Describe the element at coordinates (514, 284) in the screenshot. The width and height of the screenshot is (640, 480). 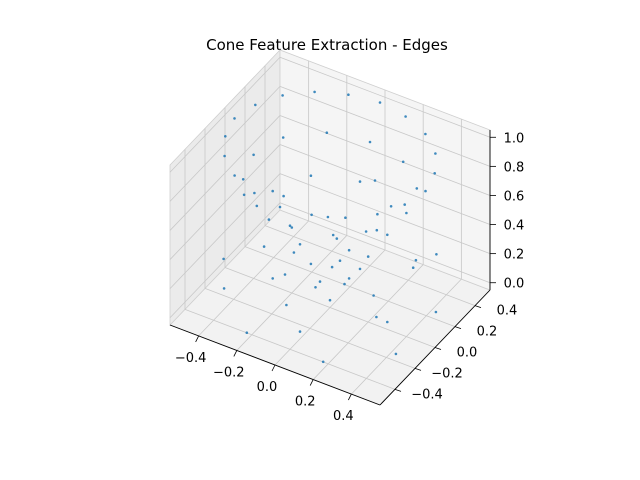
I see `z-tick-label: 0.0` at that location.